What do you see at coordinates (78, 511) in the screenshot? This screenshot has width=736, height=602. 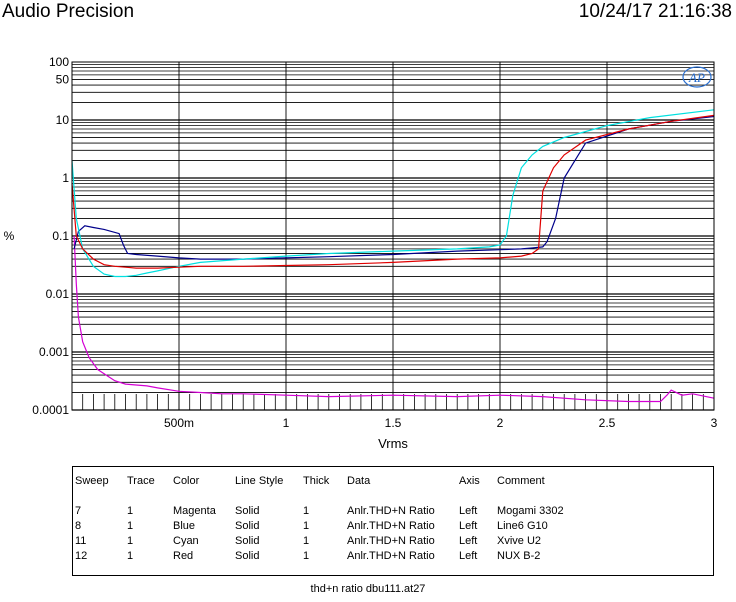 I see `legend-cell: 7` at bounding box center [78, 511].